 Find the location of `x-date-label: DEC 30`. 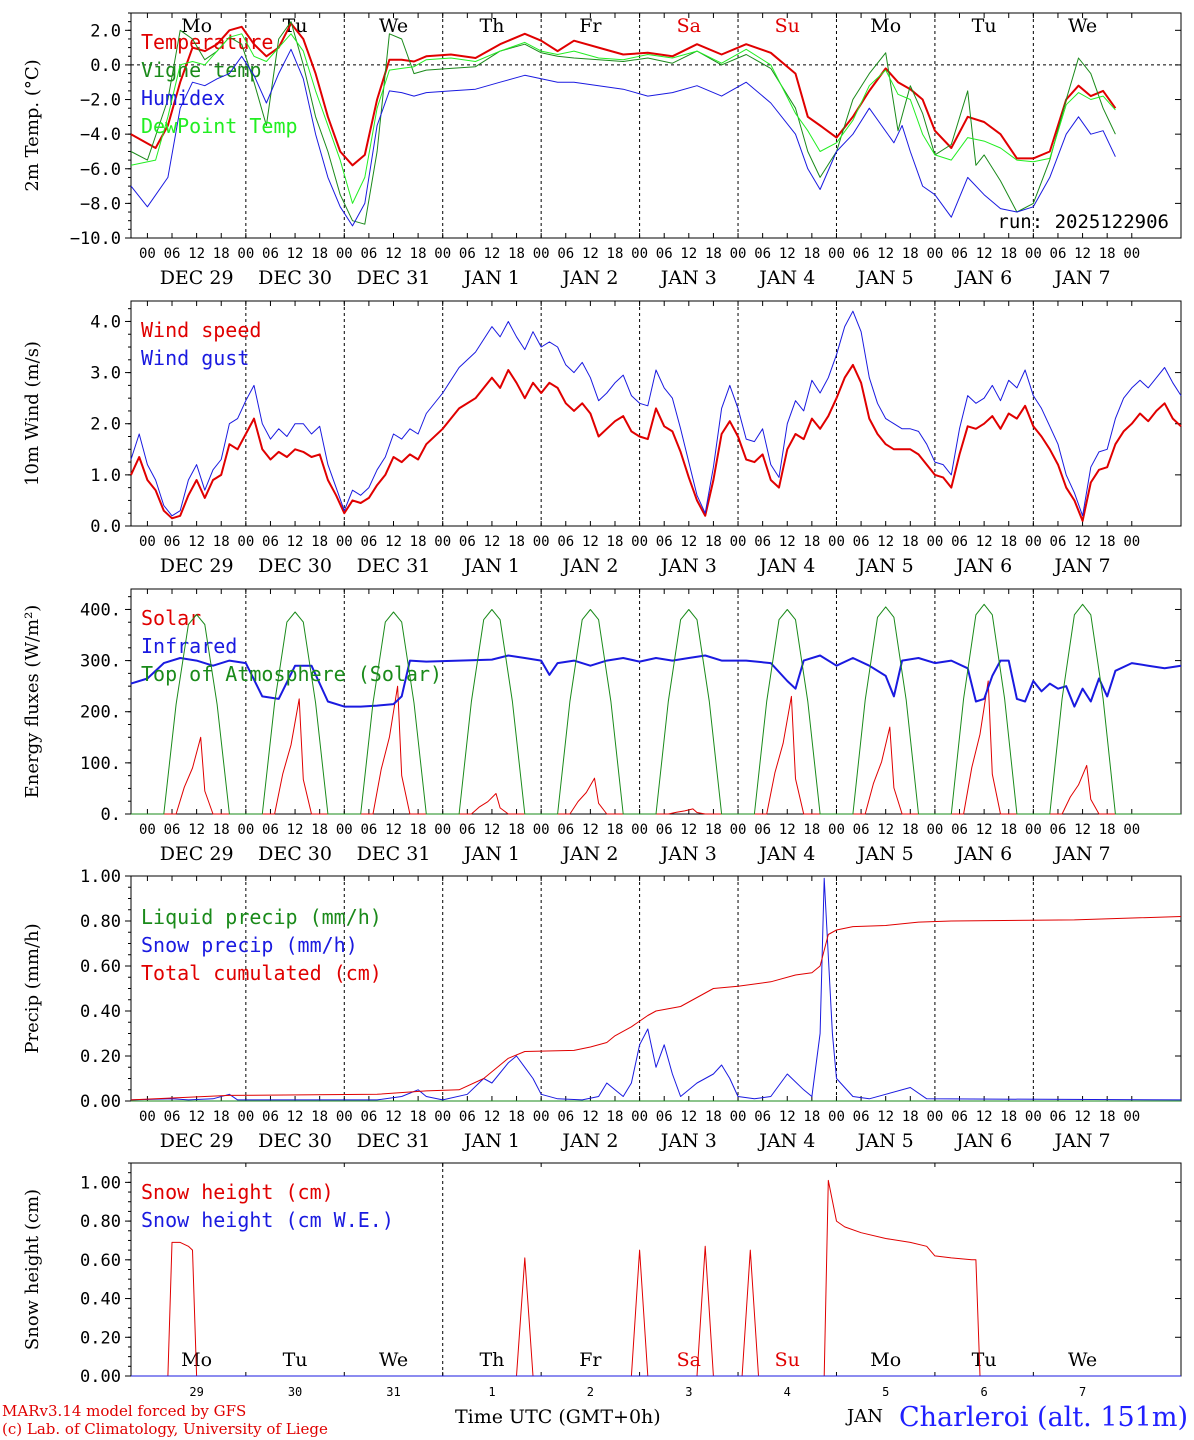

x-date-label: DEC 30 is located at coordinates (295, 278).